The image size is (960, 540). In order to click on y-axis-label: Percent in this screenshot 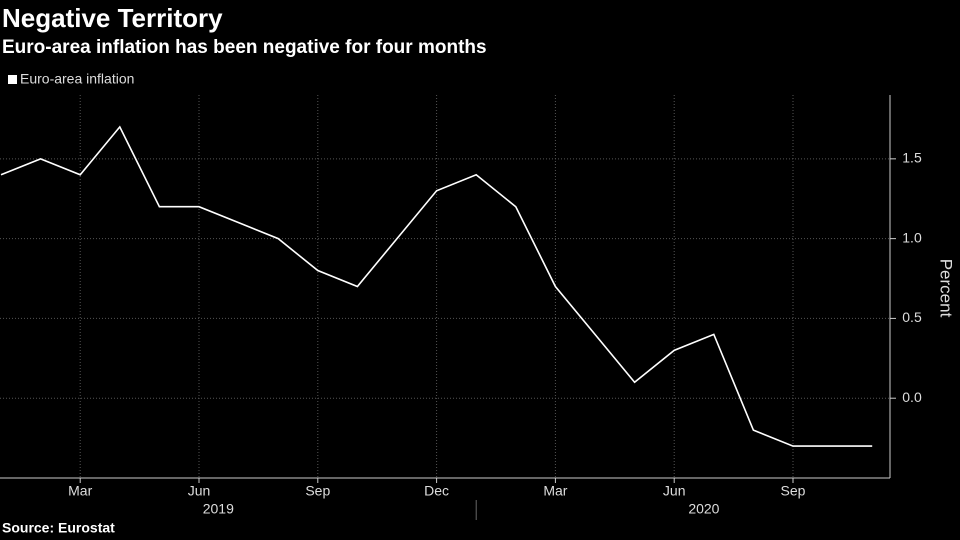, I will do `click(946, 288)`.